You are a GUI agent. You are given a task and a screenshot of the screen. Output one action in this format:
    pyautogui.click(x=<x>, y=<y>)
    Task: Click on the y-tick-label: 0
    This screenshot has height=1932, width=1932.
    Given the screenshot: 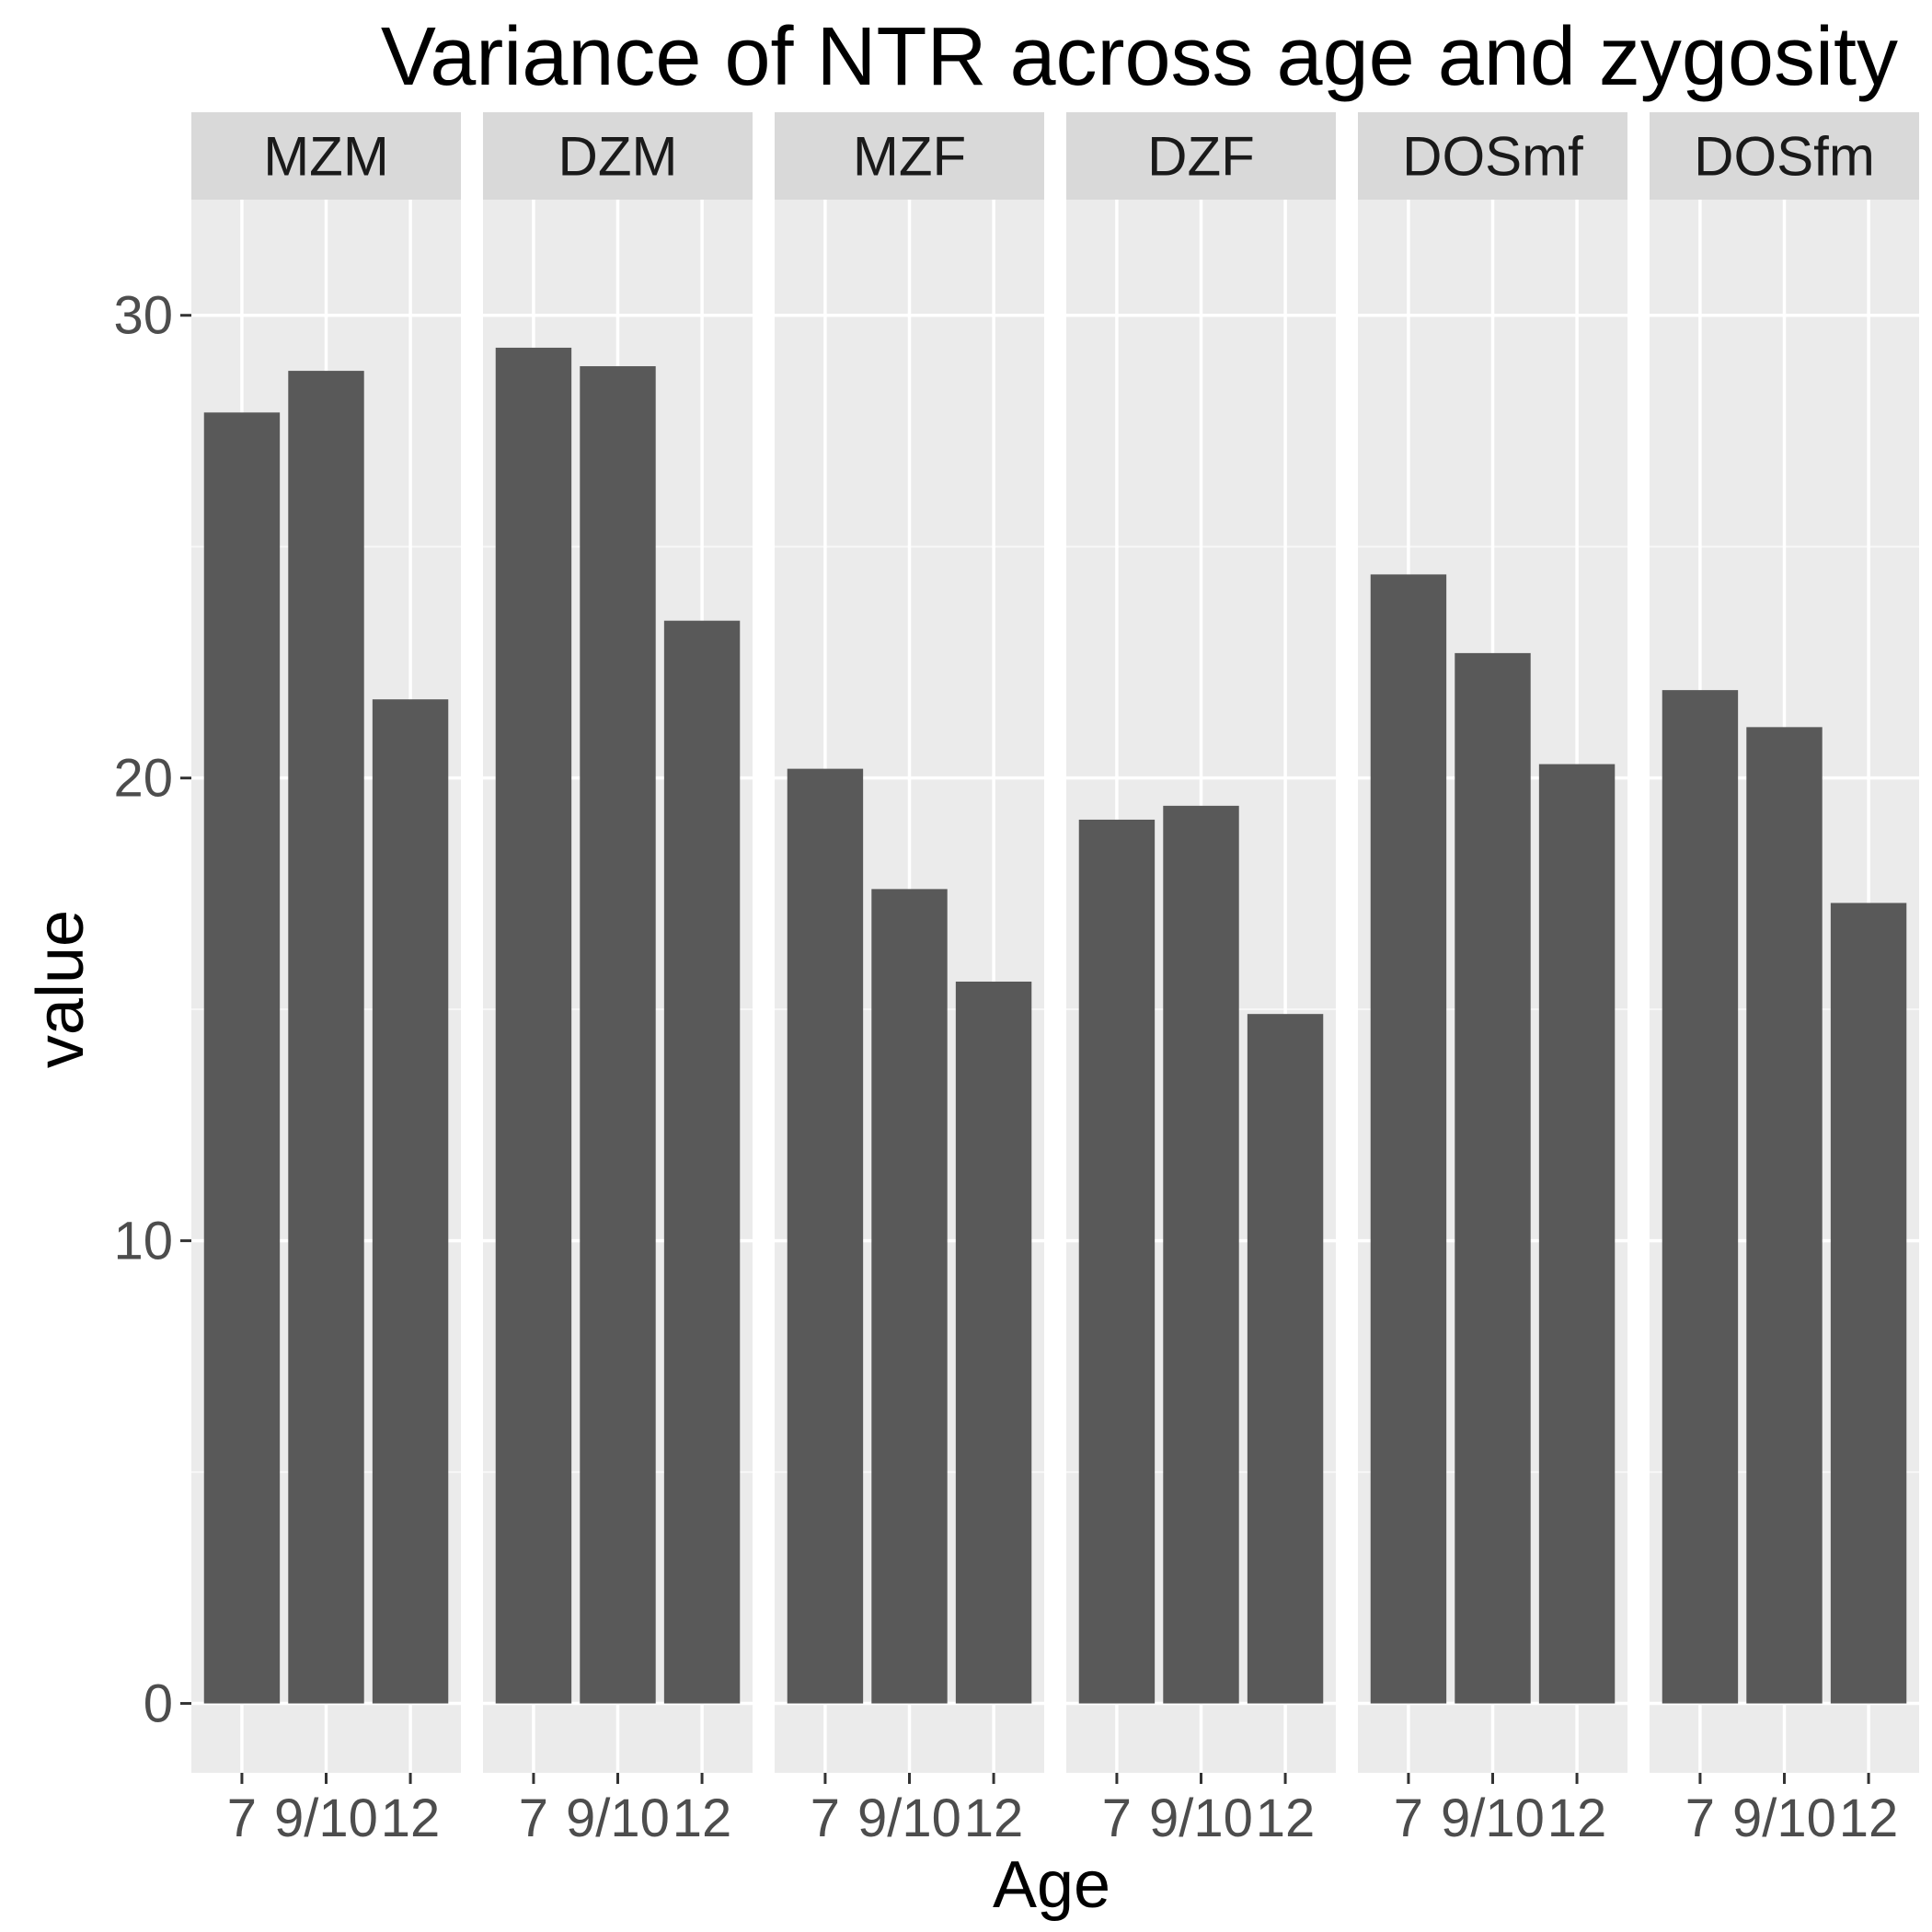 What is the action you would take?
    pyautogui.click(x=158, y=1704)
    